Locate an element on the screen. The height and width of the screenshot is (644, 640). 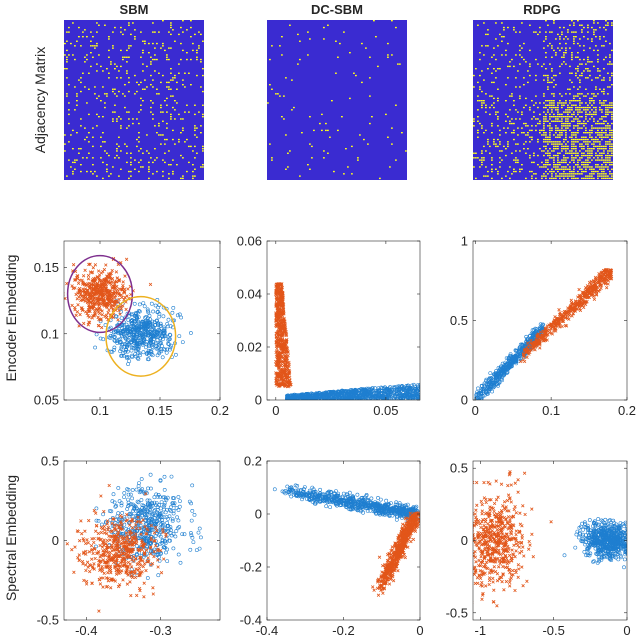
axes-box is located at coordinates (142, 320).